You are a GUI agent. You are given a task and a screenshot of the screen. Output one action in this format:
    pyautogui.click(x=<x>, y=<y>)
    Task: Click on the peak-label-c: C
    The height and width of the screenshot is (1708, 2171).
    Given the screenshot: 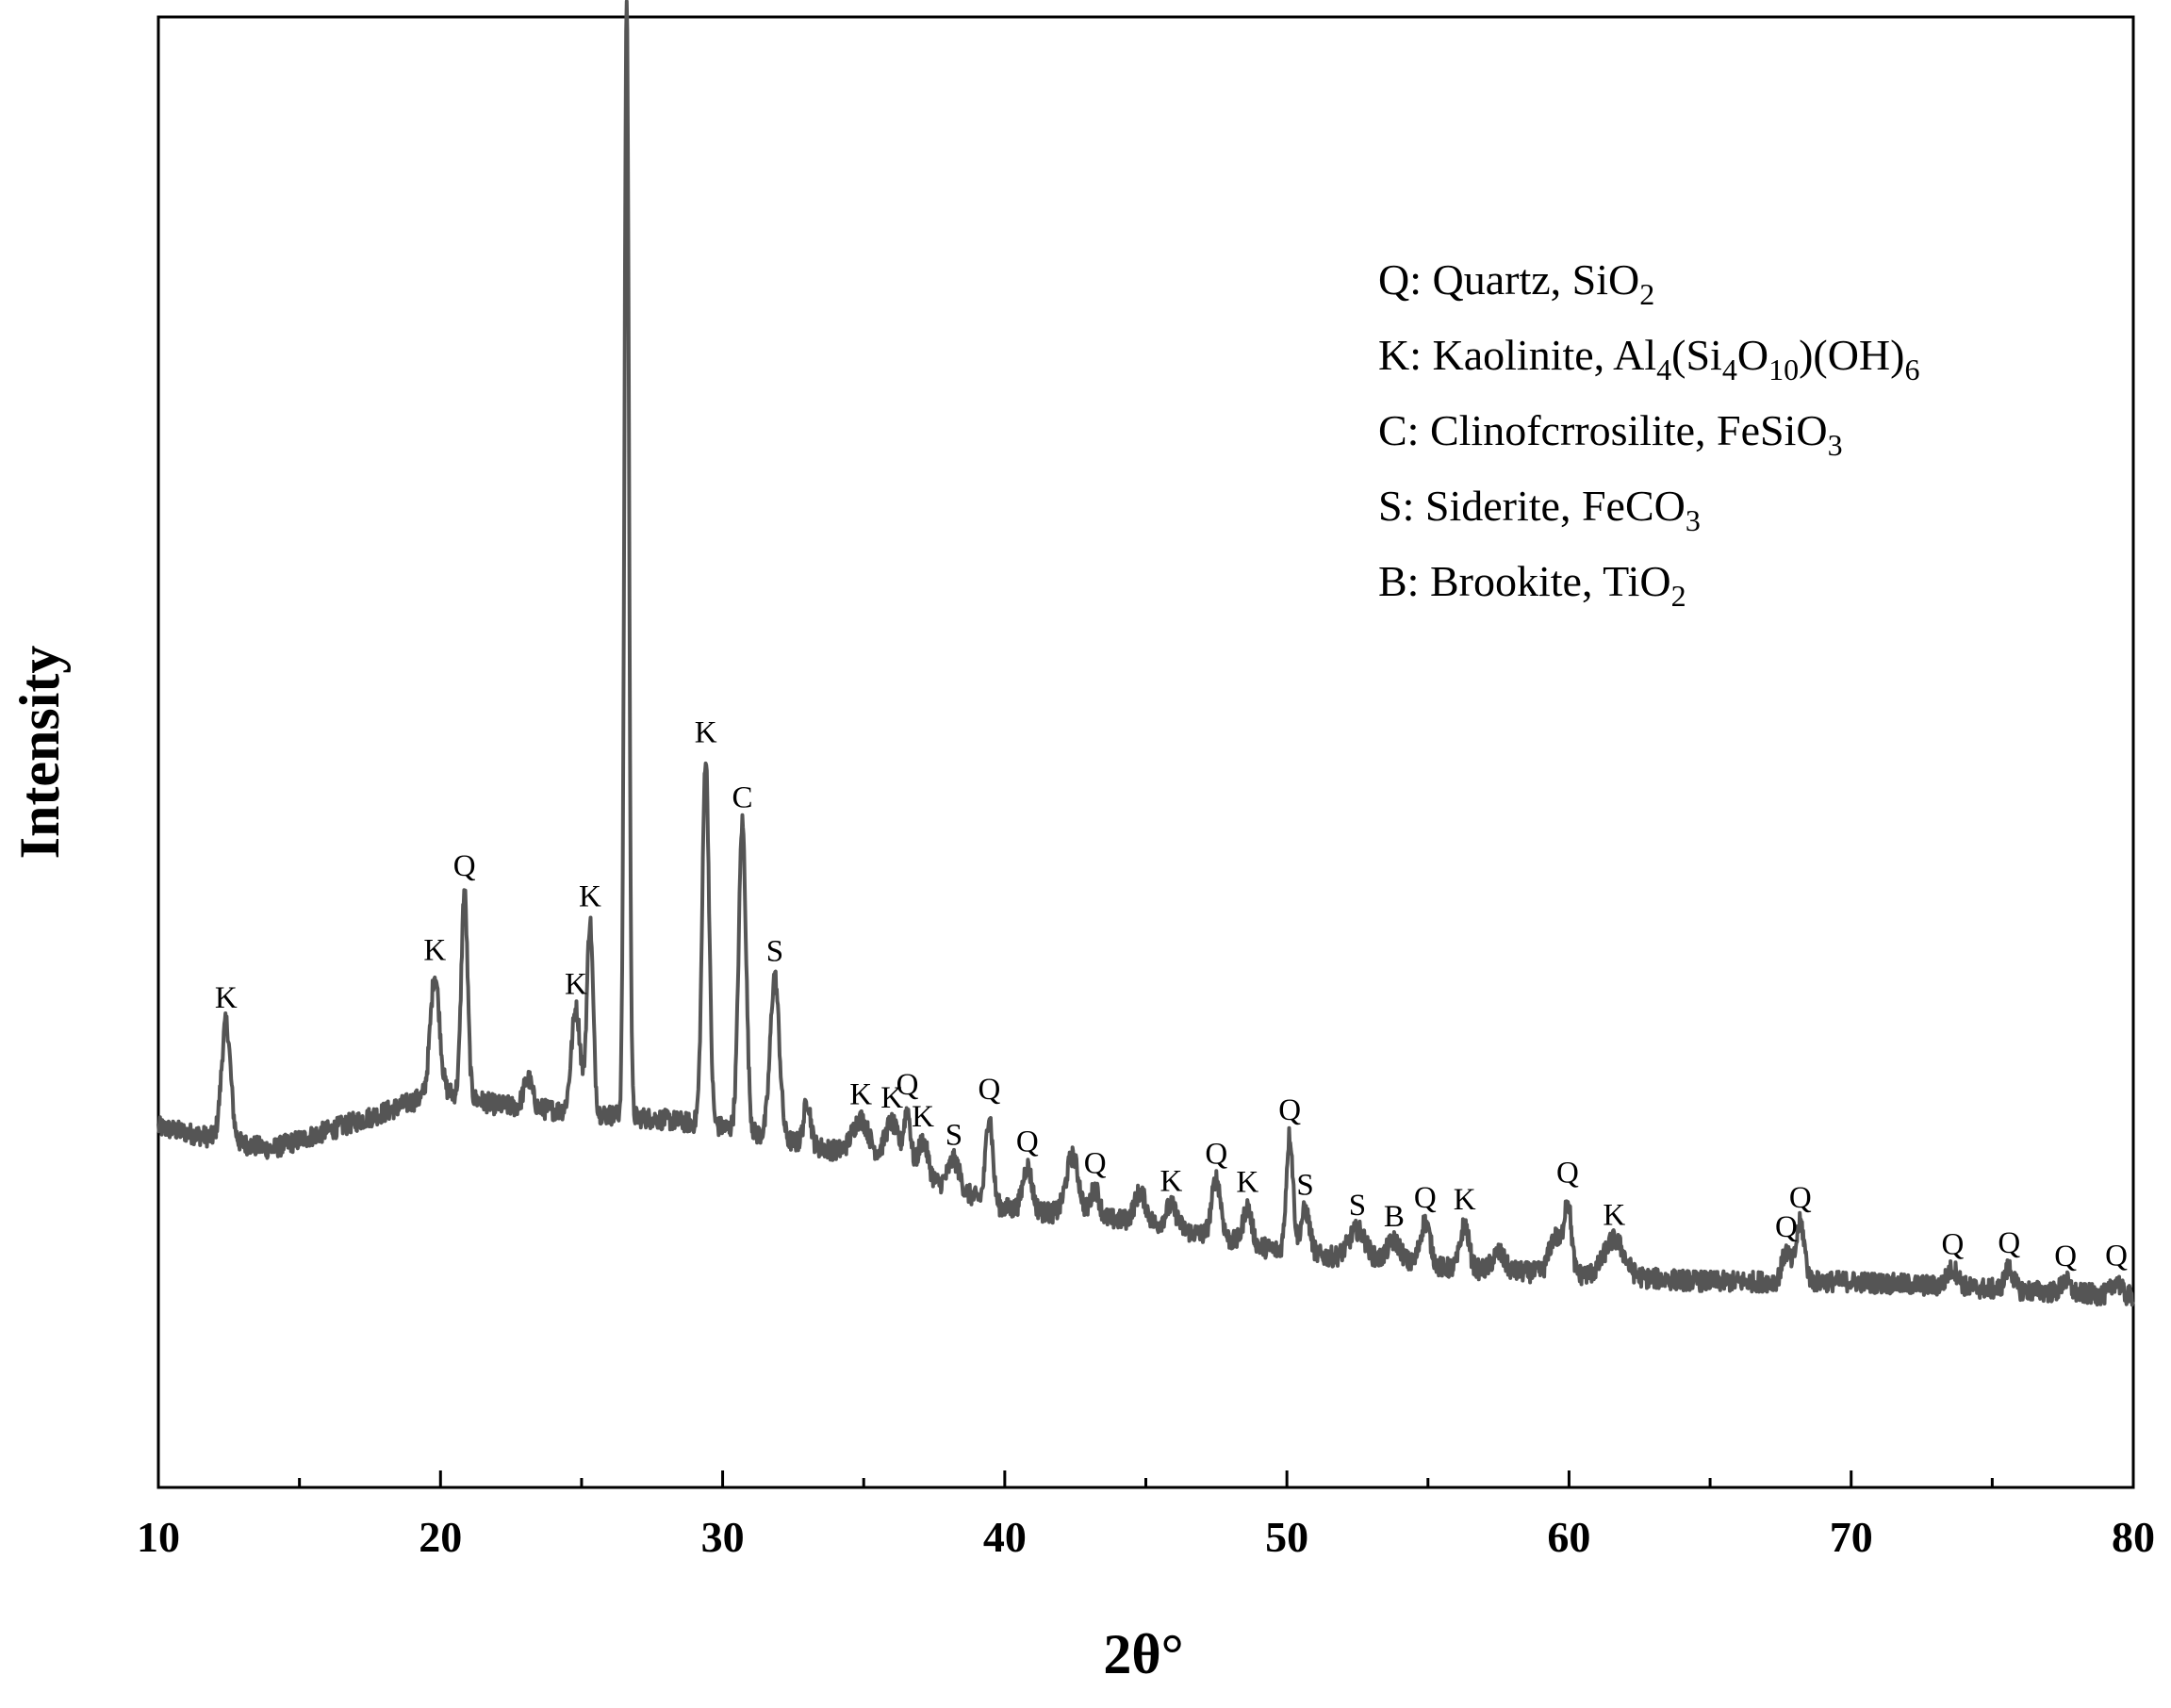 What is the action you would take?
    pyautogui.click(x=742, y=798)
    